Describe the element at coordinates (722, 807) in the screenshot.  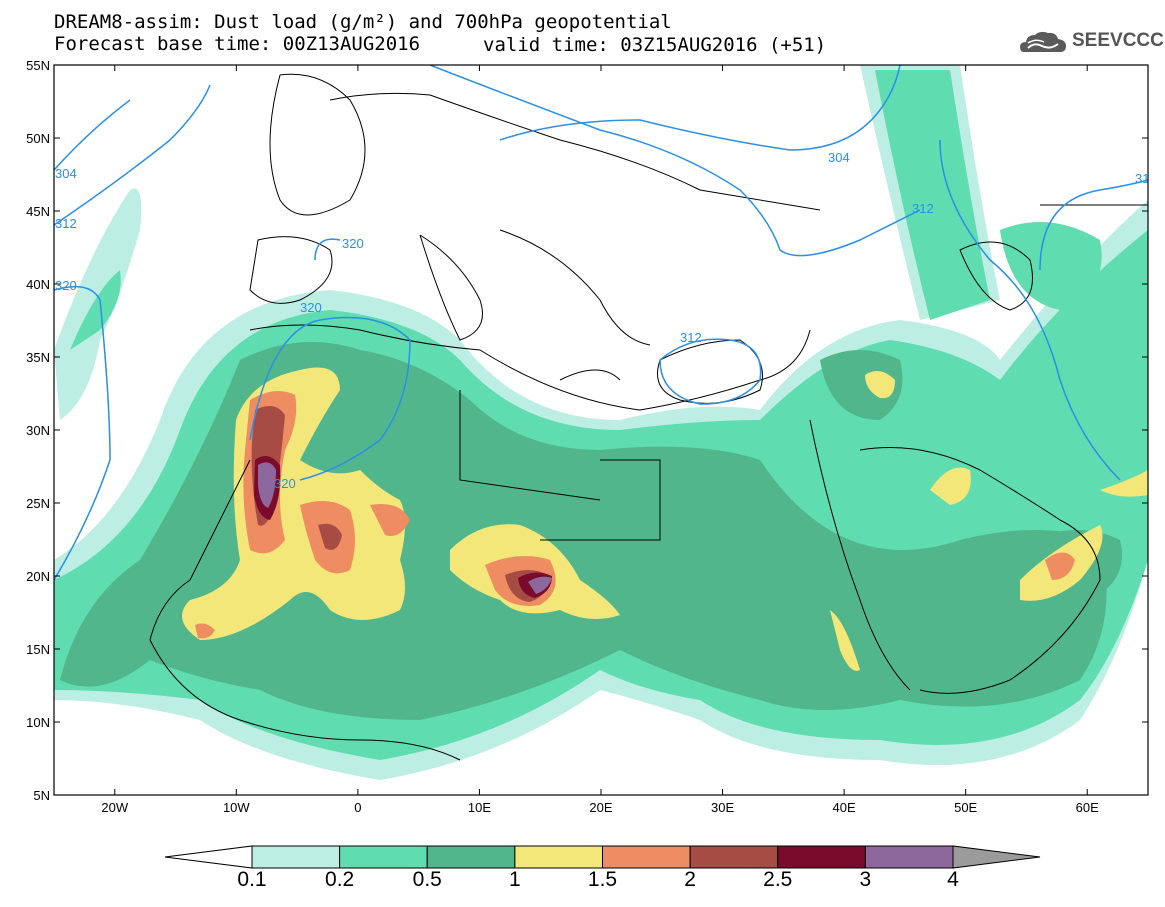
I see `longitude-label: 30E` at that location.